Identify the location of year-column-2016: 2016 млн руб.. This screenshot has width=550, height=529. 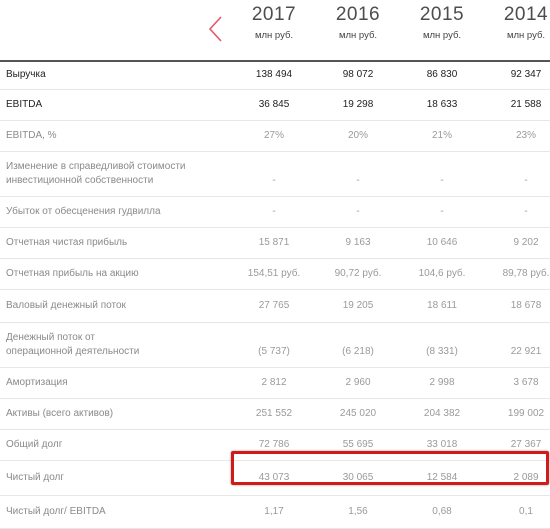
(358, 22).